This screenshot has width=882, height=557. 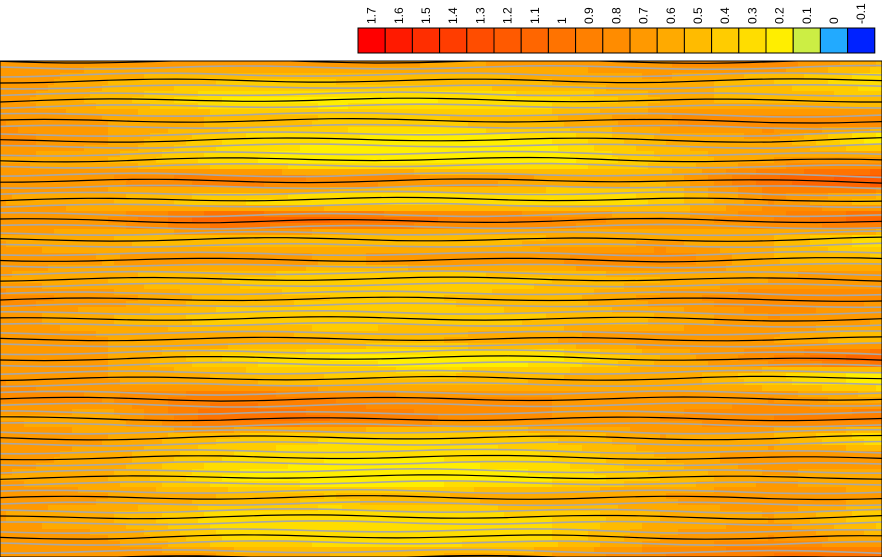 What do you see at coordinates (508, 15) in the screenshot?
I see `colorbar-tick-label: 1.2` at bounding box center [508, 15].